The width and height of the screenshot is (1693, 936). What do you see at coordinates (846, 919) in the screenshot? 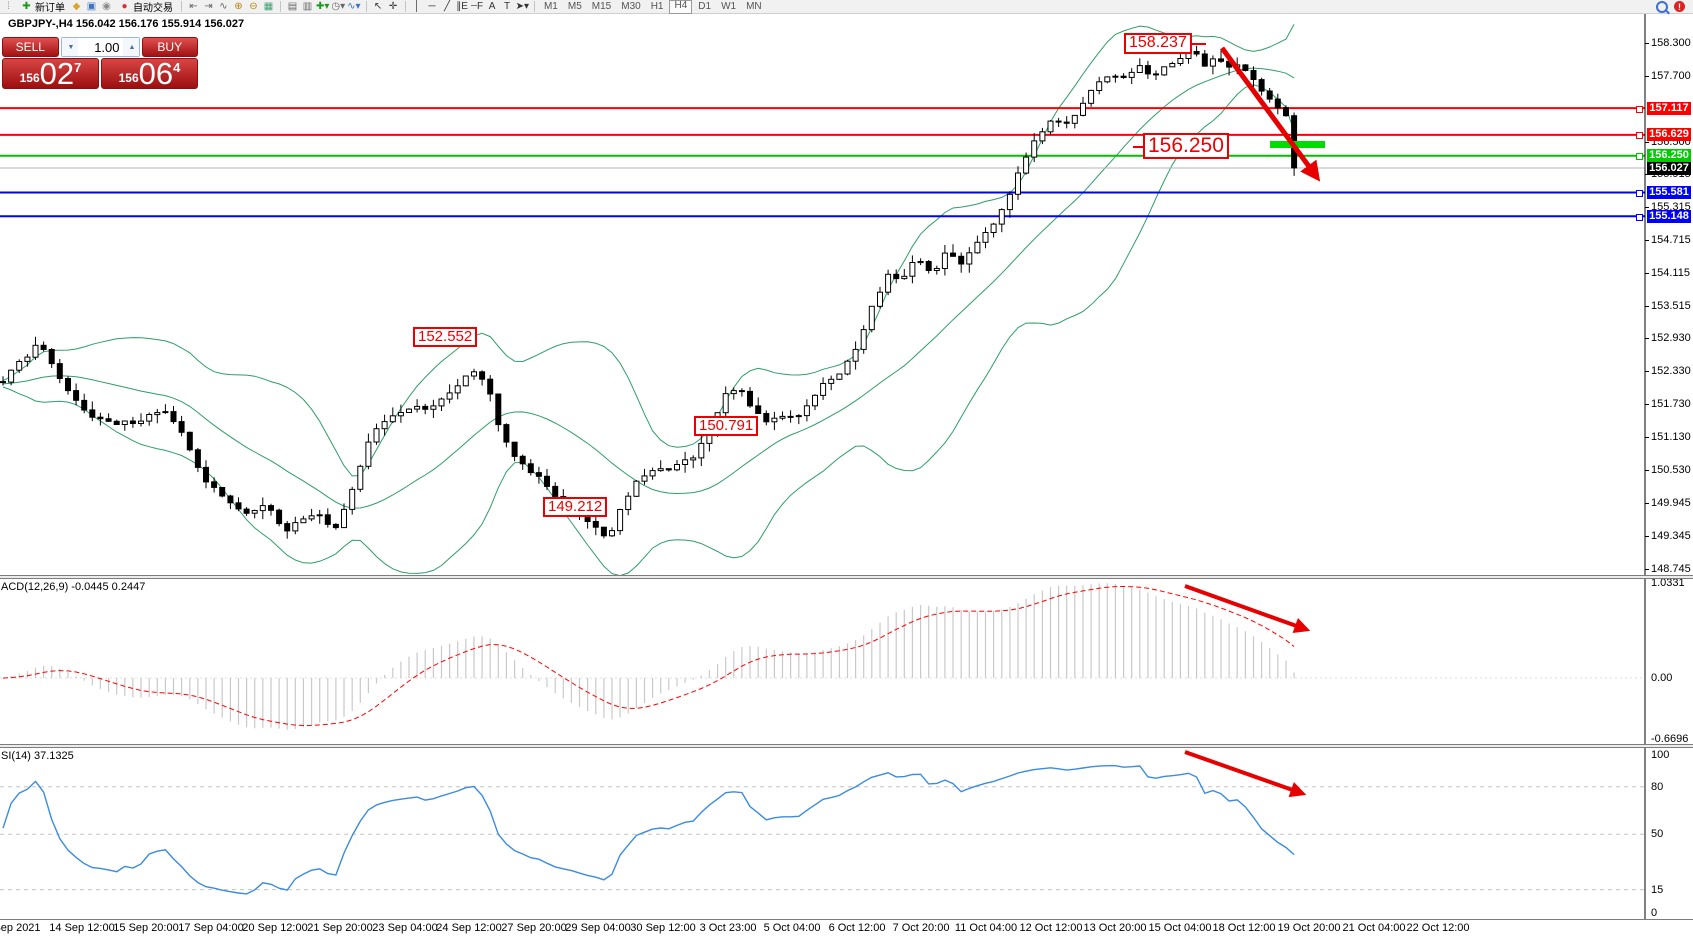
I see `time-axis-line` at bounding box center [846, 919].